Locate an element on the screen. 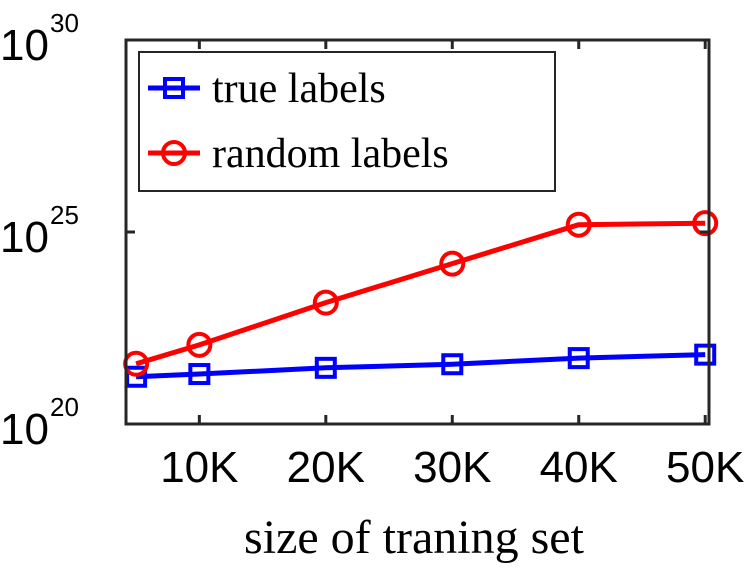 This screenshot has width=753, height=583. x-tick-label: 50K is located at coordinates (705, 467).